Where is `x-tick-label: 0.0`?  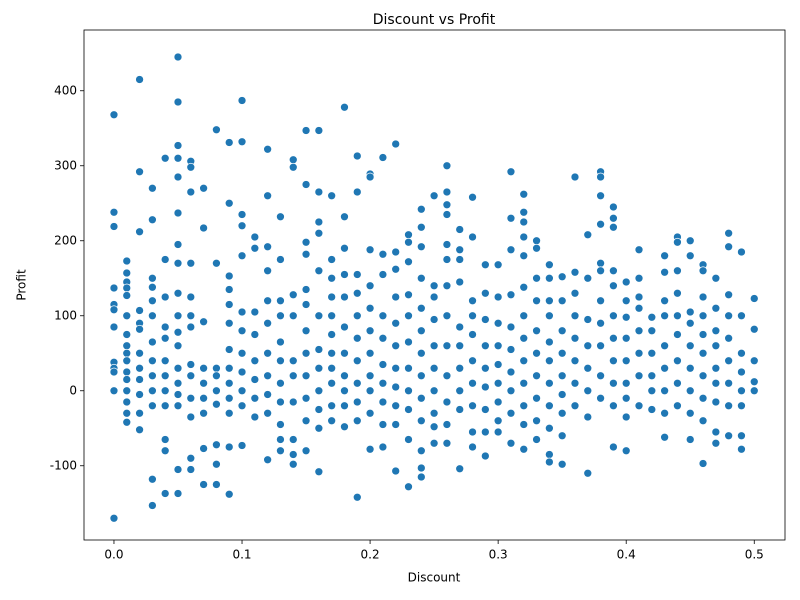 x-tick-label: 0.0 is located at coordinates (113, 555).